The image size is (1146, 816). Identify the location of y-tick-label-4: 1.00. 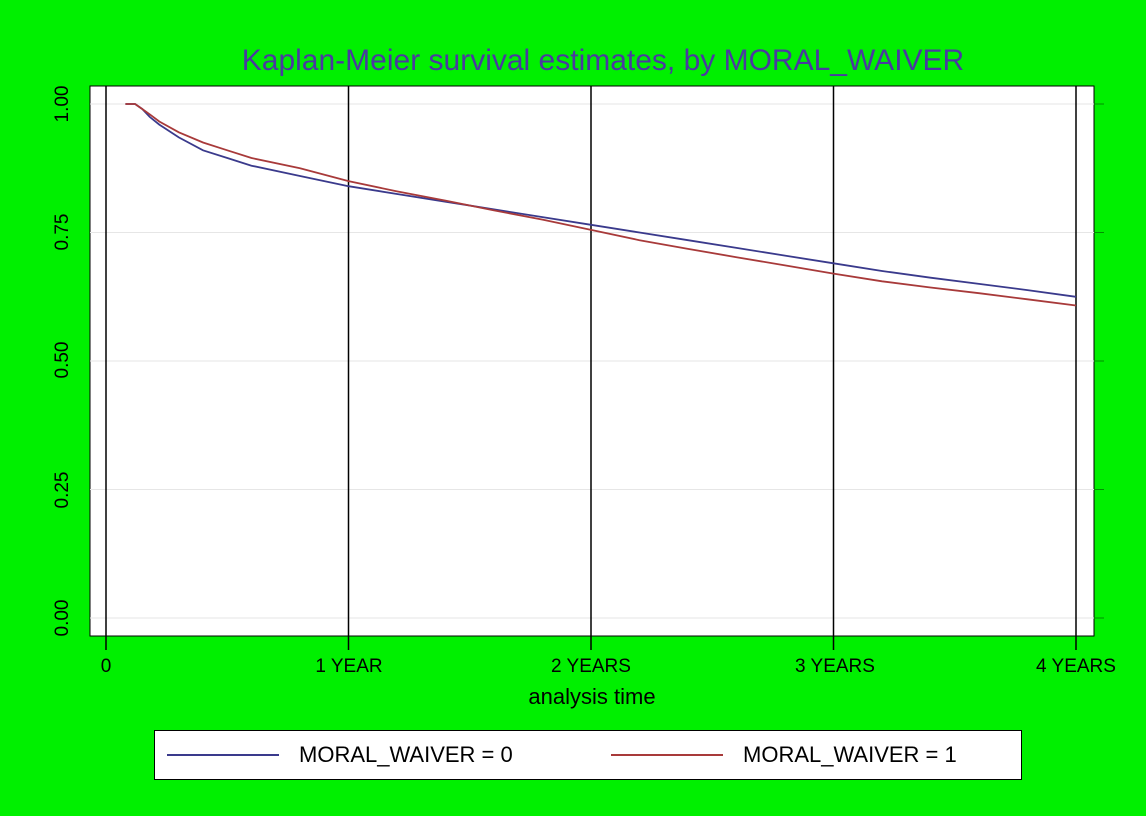
(62, 104).